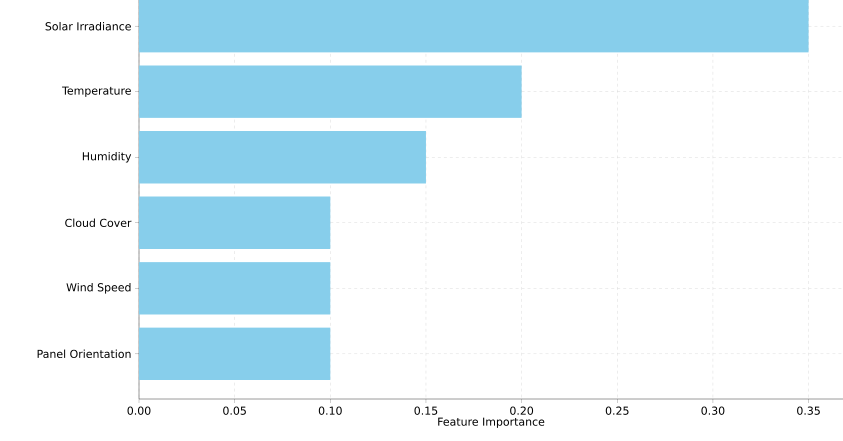  I want to click on x-axis-title: Feature Importance, so click(491, 423).